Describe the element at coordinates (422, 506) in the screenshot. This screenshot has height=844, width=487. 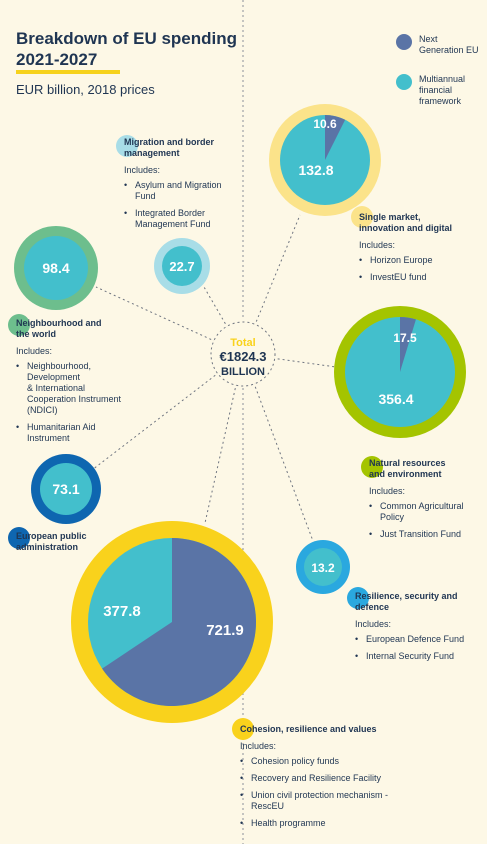
I see `includes-item-line: Common Agricultural` at that location.